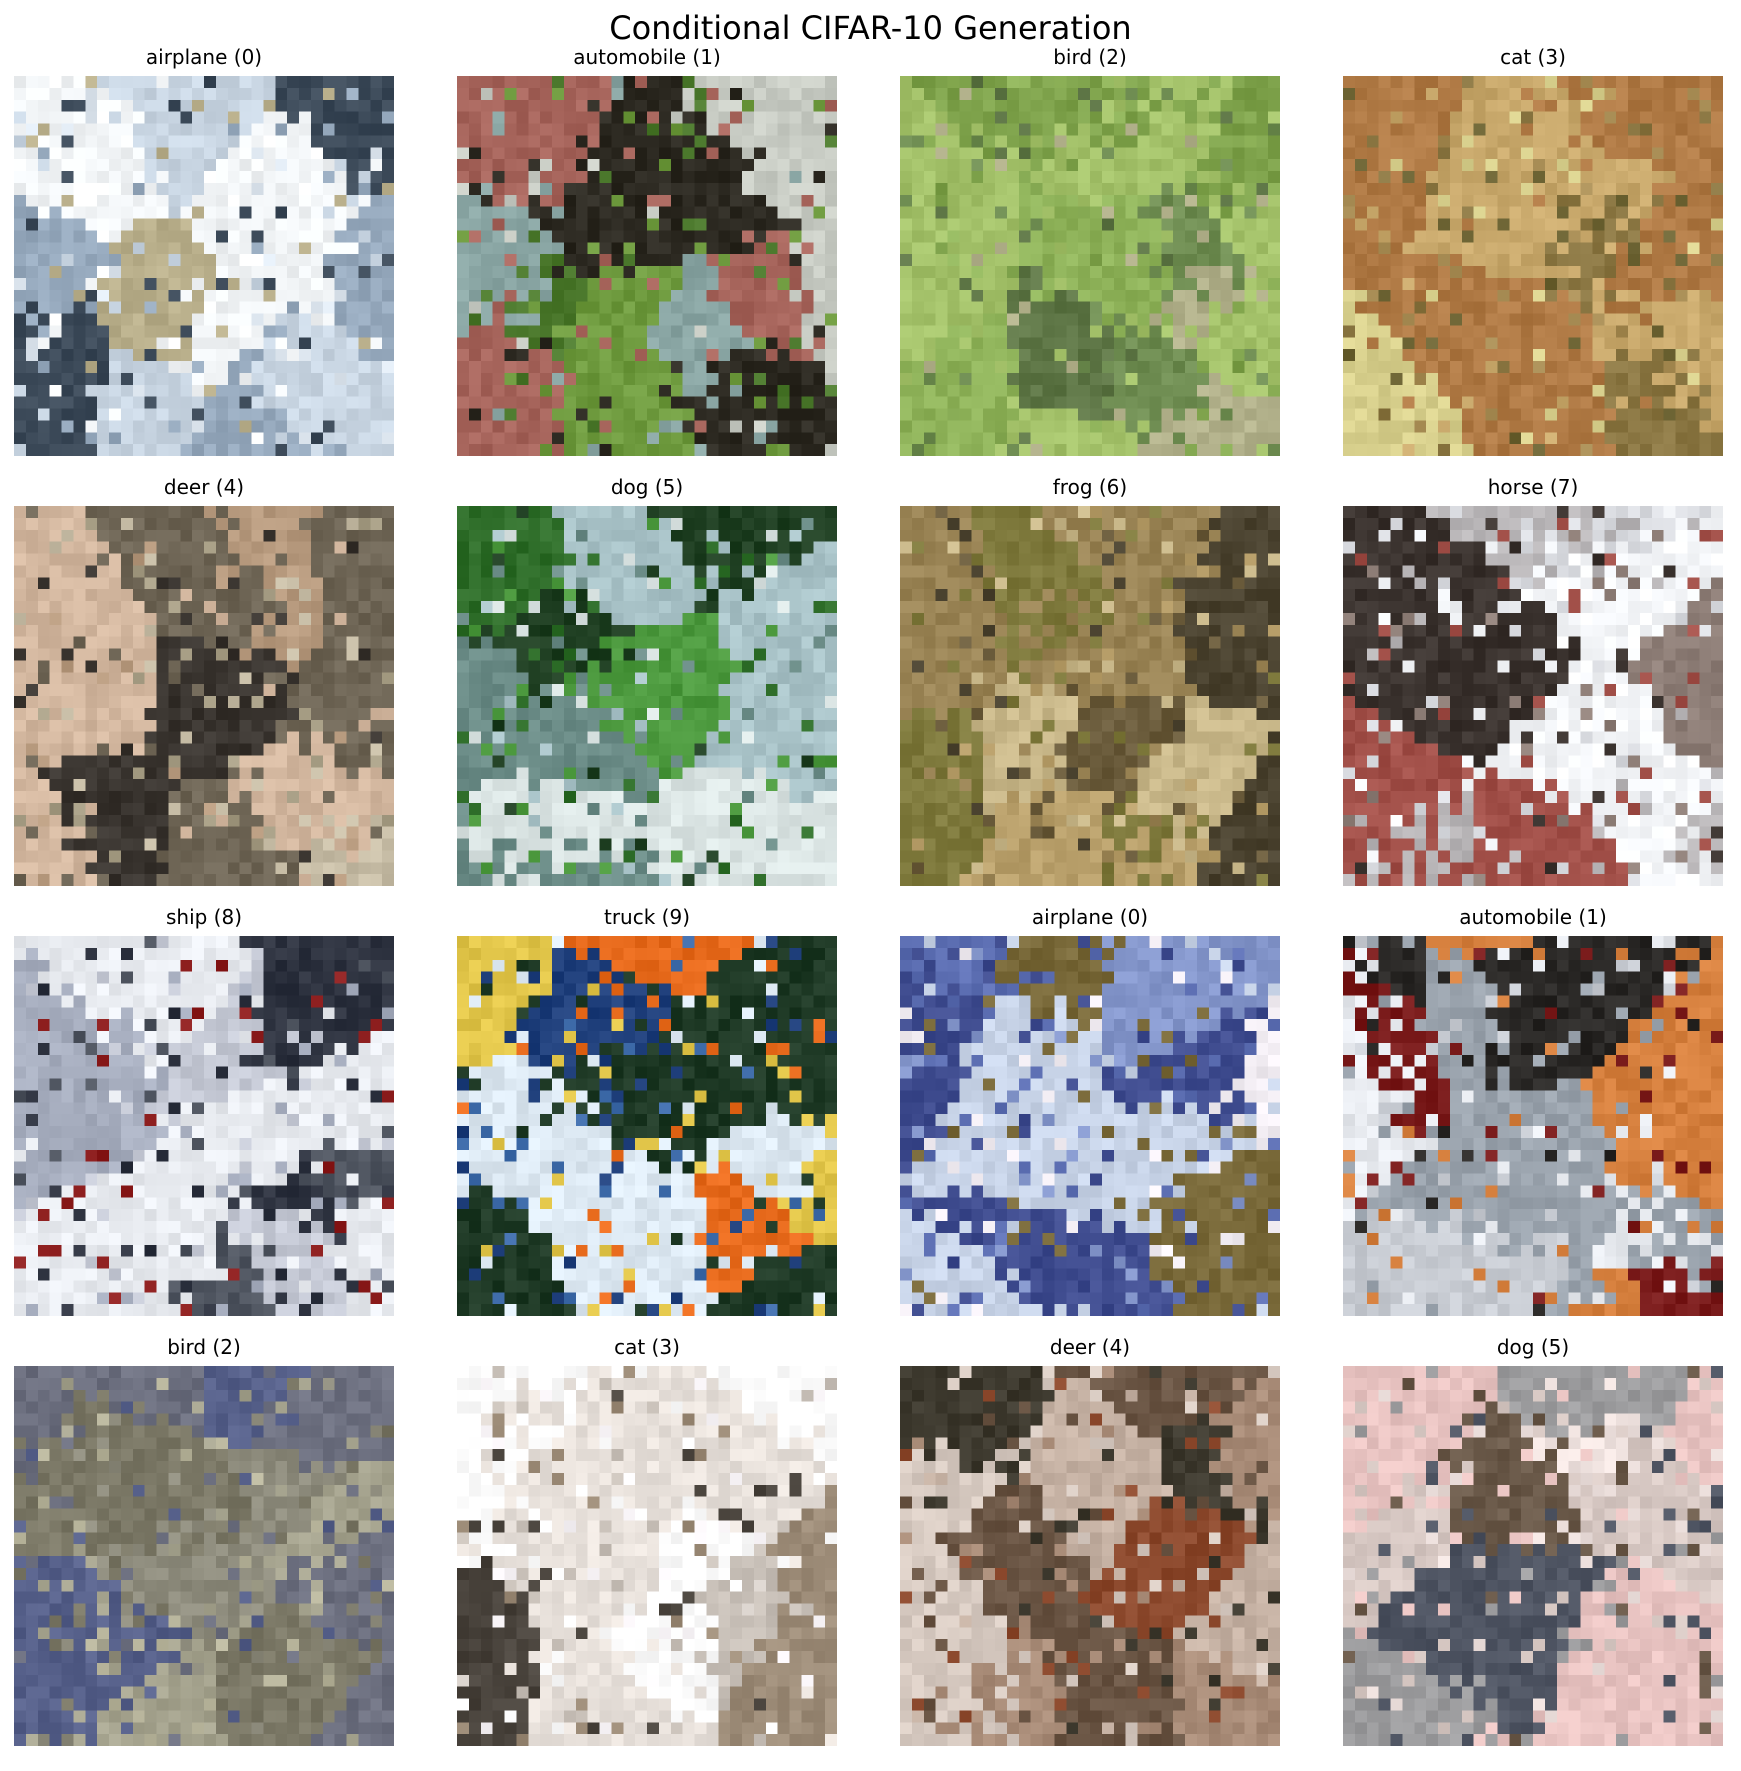 The width and height of the screenshot is (1741, 1771). What do you see at coordinates (1533, 487) in the screenshot?
I see `panel-title: horse (7)` at bounding box center [1533, 487].